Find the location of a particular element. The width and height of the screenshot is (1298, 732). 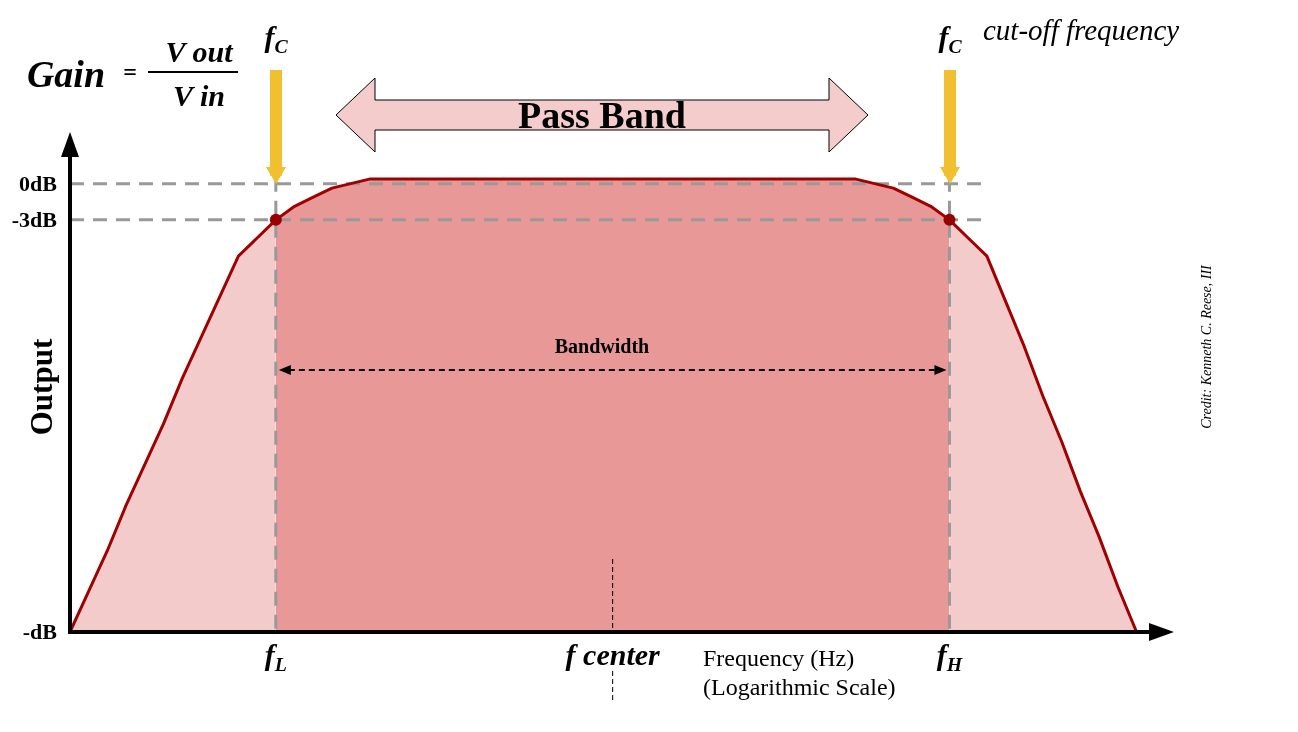

text: -dB is located at coordinates (39, 632).